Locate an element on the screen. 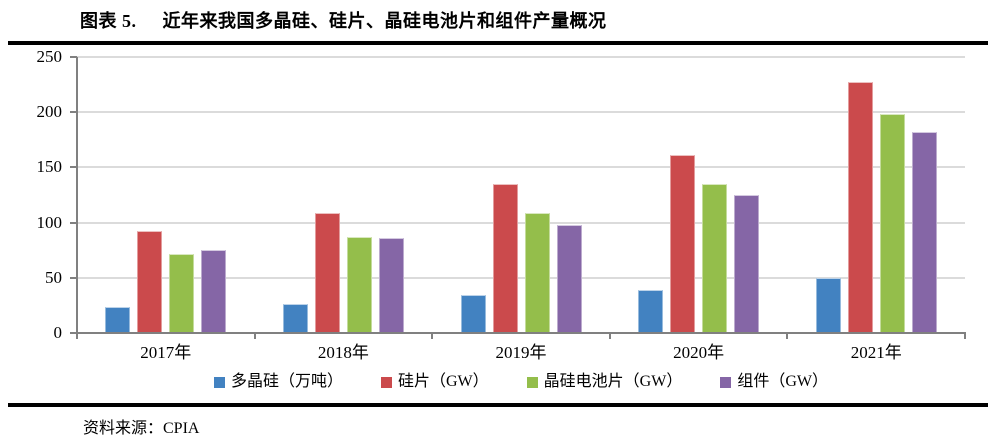  bar-硅片（GW）-2019年 is located at coordinates (505, 258).